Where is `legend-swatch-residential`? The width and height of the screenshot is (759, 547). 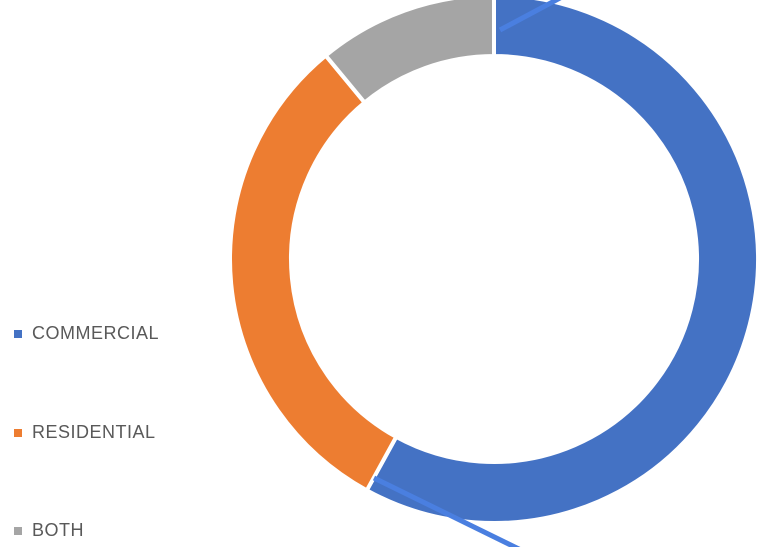
legend-swatch-residential is located at coordinates (18, 432).